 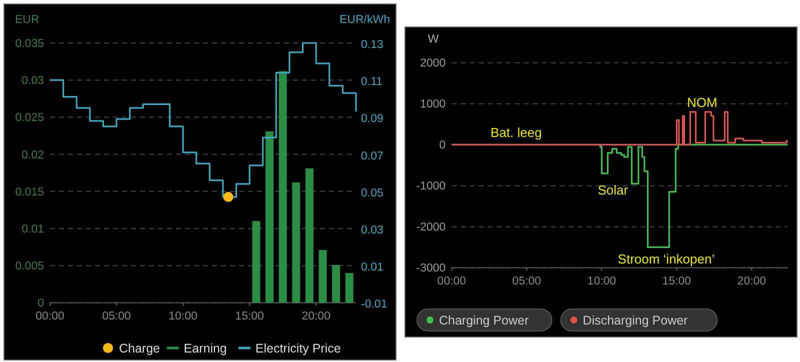 What do you see at coordinates (29, 192) in the screenshot?
I see `y-tick-label: 0.015` at bounding box center [29, 192].